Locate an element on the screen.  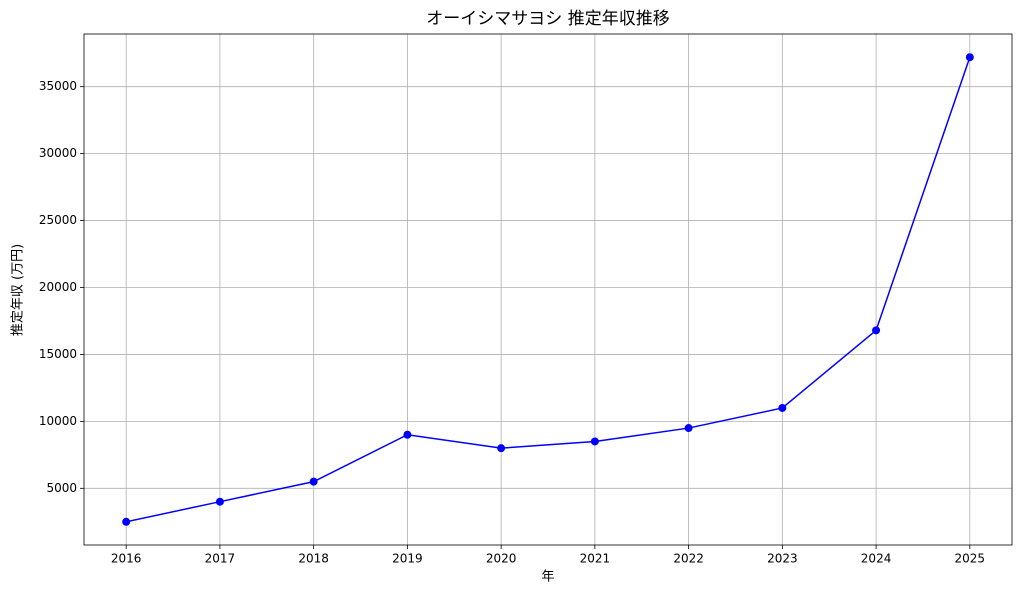
y-tick-label: 10000 is located at coordinates (58, 421).